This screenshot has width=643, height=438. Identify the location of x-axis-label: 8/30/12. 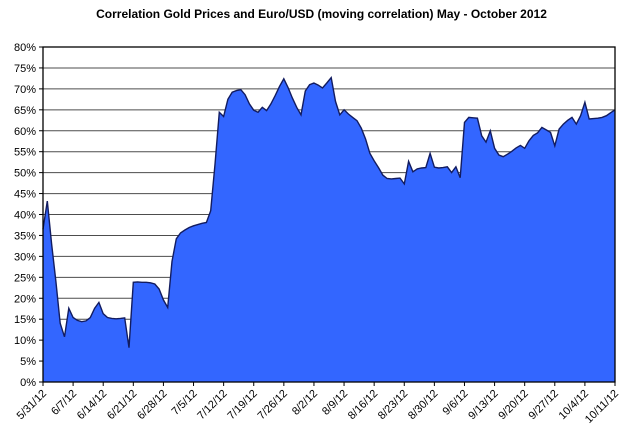
(423, 405).